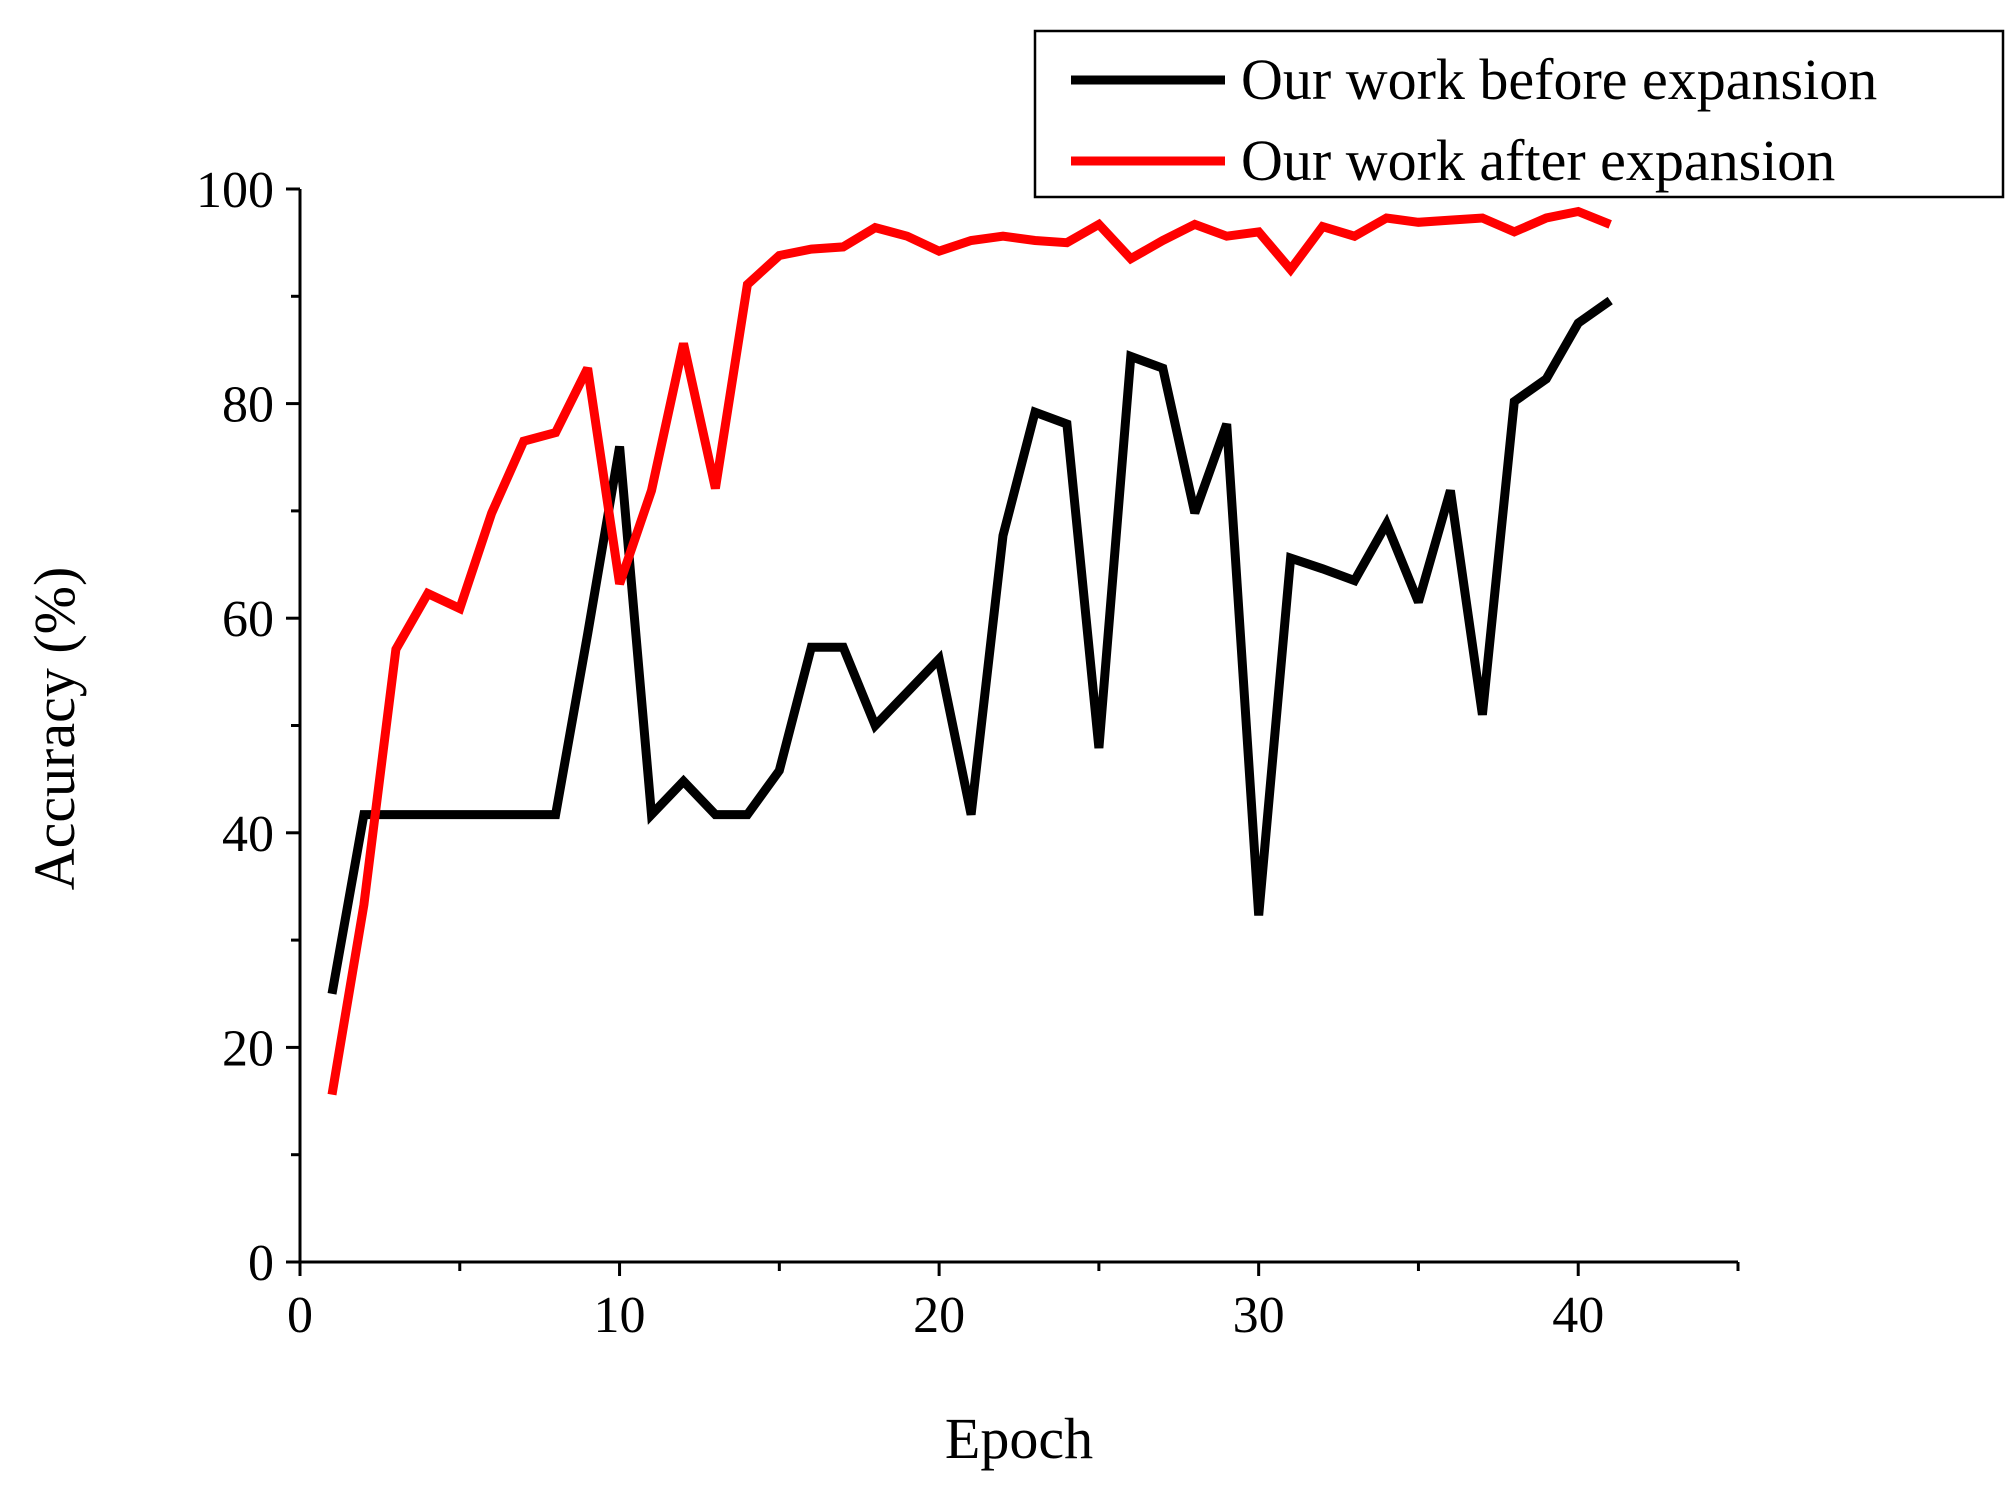  I want to click on x-tick-label: 0, so click(300, 1315).